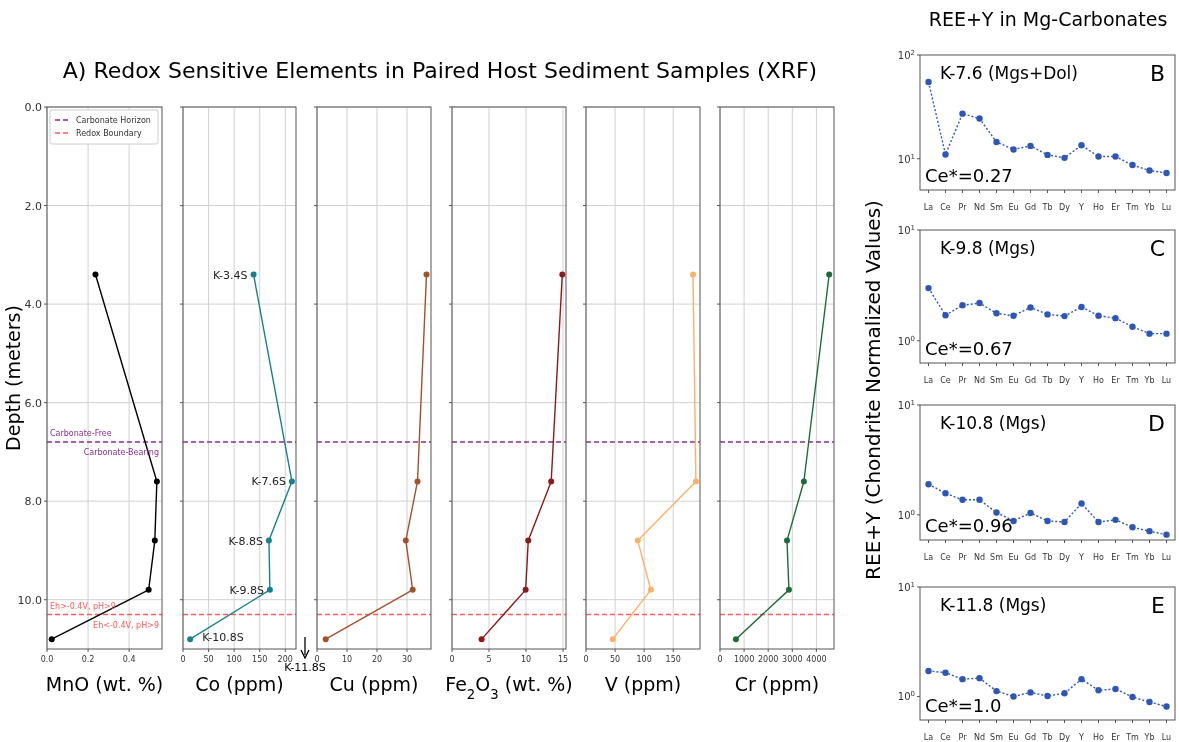 This screenshot has height=742, width=1179. Describe the element at coordinates (969, 525) in the screenshot. I see `annotation: Ce*=0.96` at that location.